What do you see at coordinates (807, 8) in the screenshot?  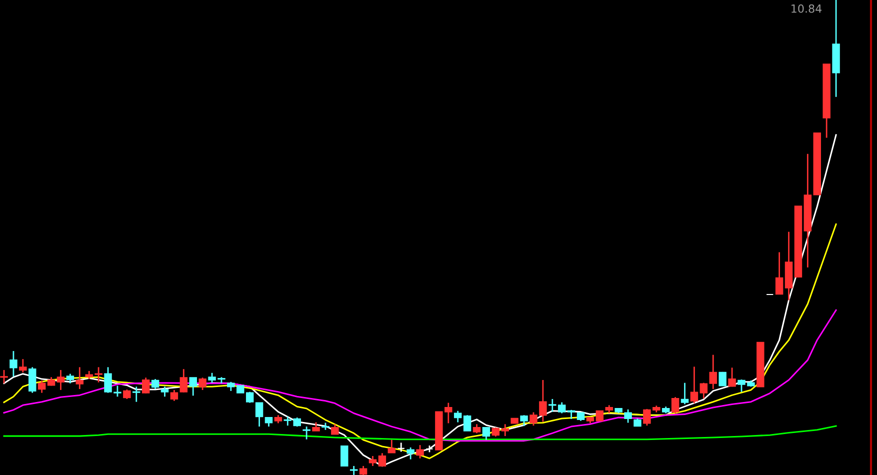 I see `annotation: 10.84` at bounding box center [807, 8].